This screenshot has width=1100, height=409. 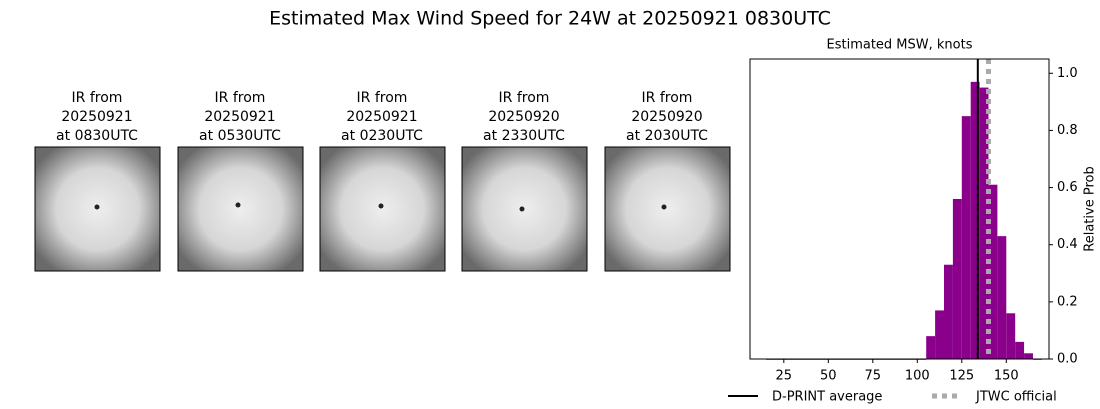 I want to click on y-tick-label: 0.0, so click(x=1067, y=359).